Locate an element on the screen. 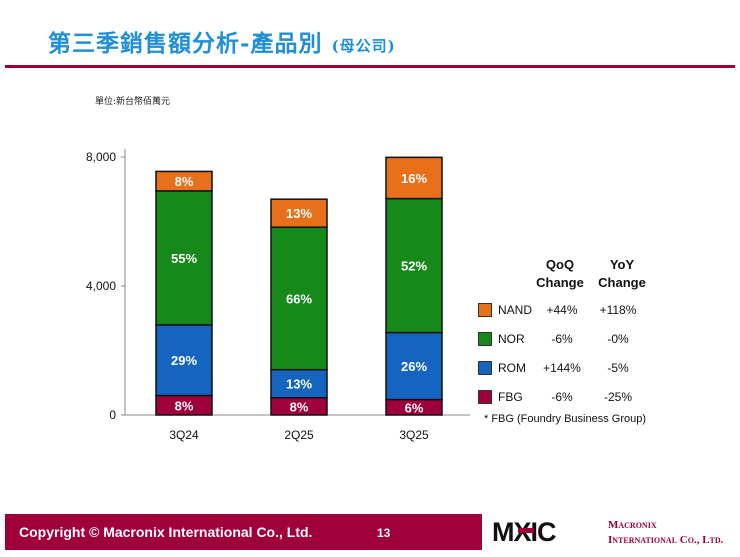 This screenshot has width=740, height=557. legend-qoq-rom: +144% is located at coordinates (562, 368).